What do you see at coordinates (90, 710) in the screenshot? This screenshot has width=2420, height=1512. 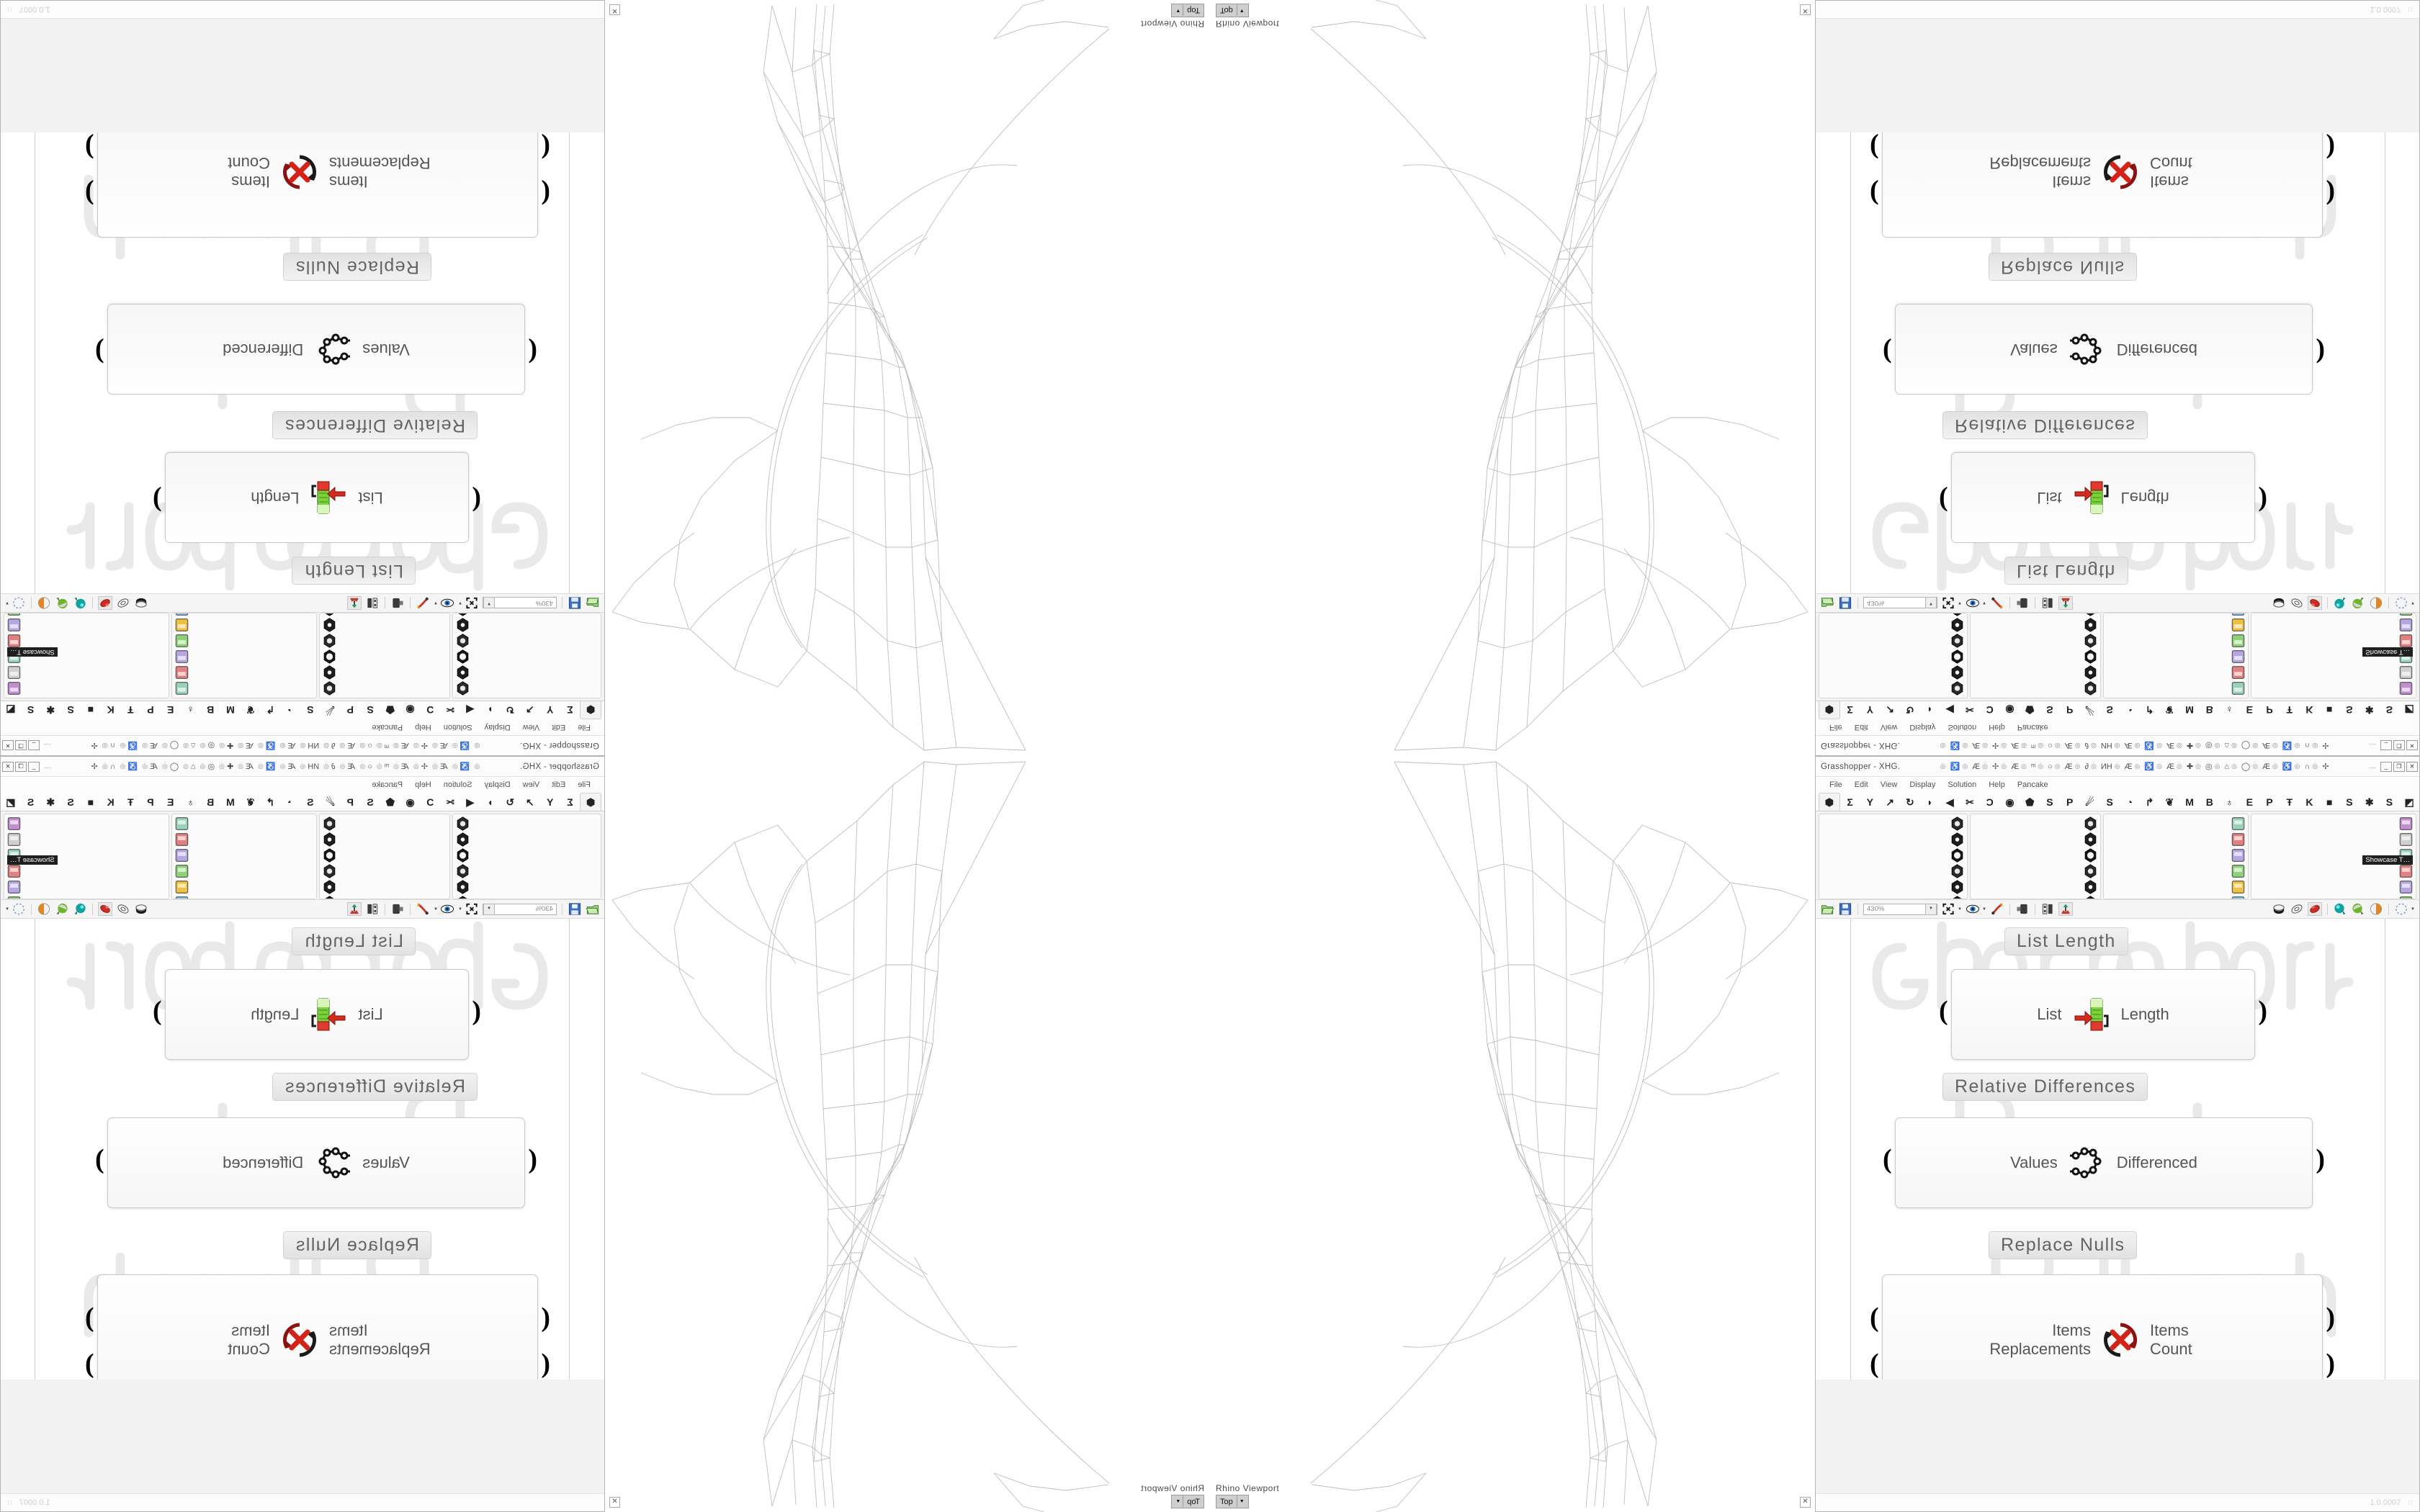 I see `blue-tab: ■` at bounding box center [90, 710].